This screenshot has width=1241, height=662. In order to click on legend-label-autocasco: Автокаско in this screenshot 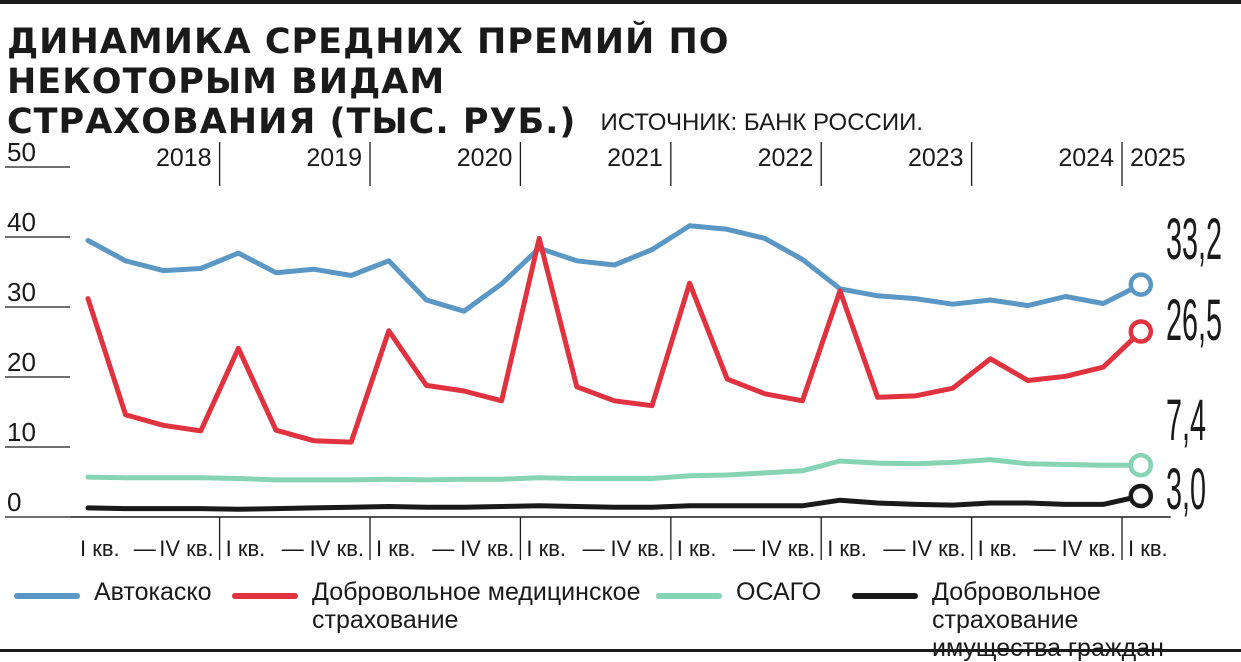, I will do `click(153, 592)`.